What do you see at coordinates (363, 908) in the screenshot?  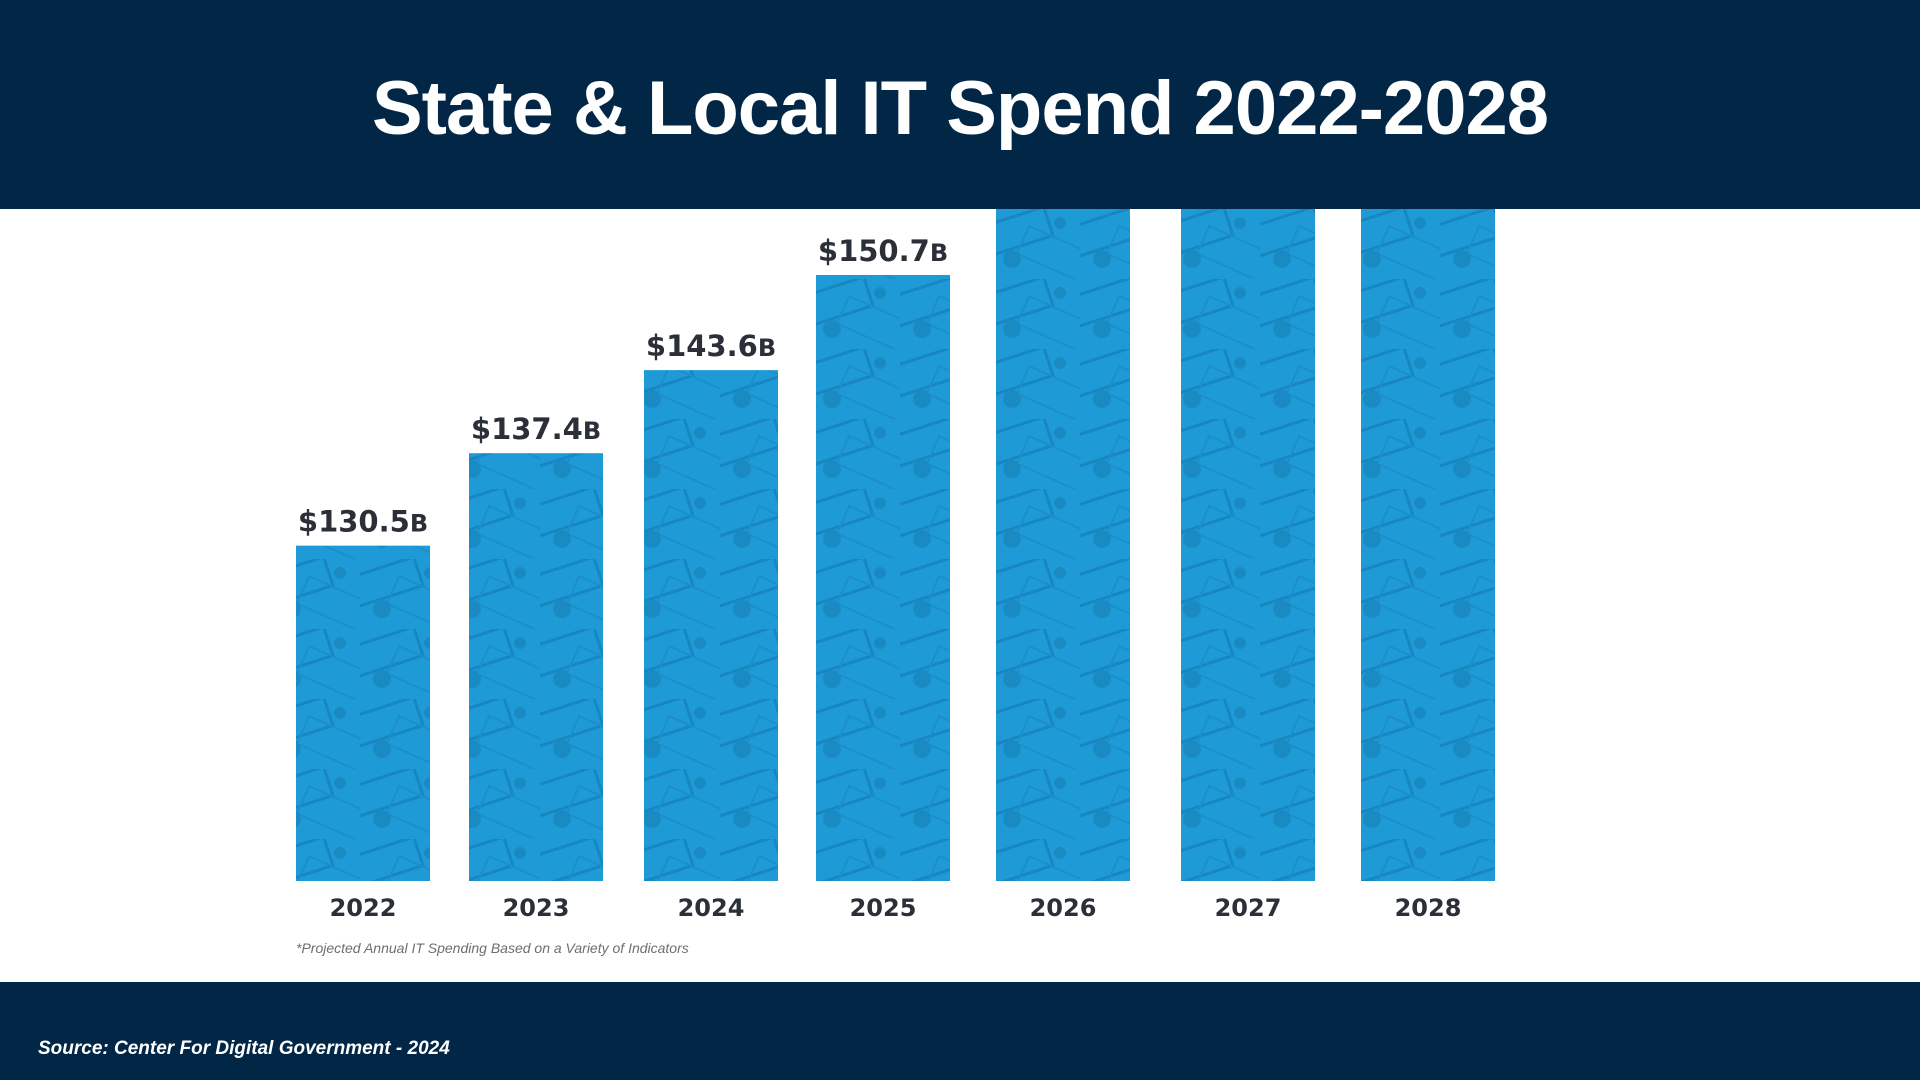 I see `x-tick-label-2022: 2022` at bounding box center [363, 908].